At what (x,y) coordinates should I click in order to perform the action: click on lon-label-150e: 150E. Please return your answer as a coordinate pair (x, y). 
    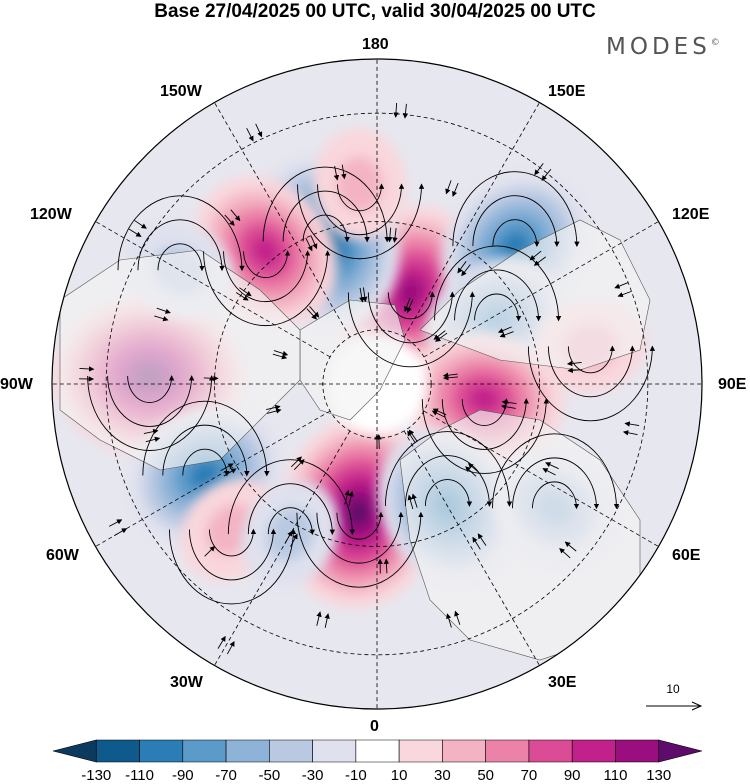
    Looking at the image, I should click on (566, 92).